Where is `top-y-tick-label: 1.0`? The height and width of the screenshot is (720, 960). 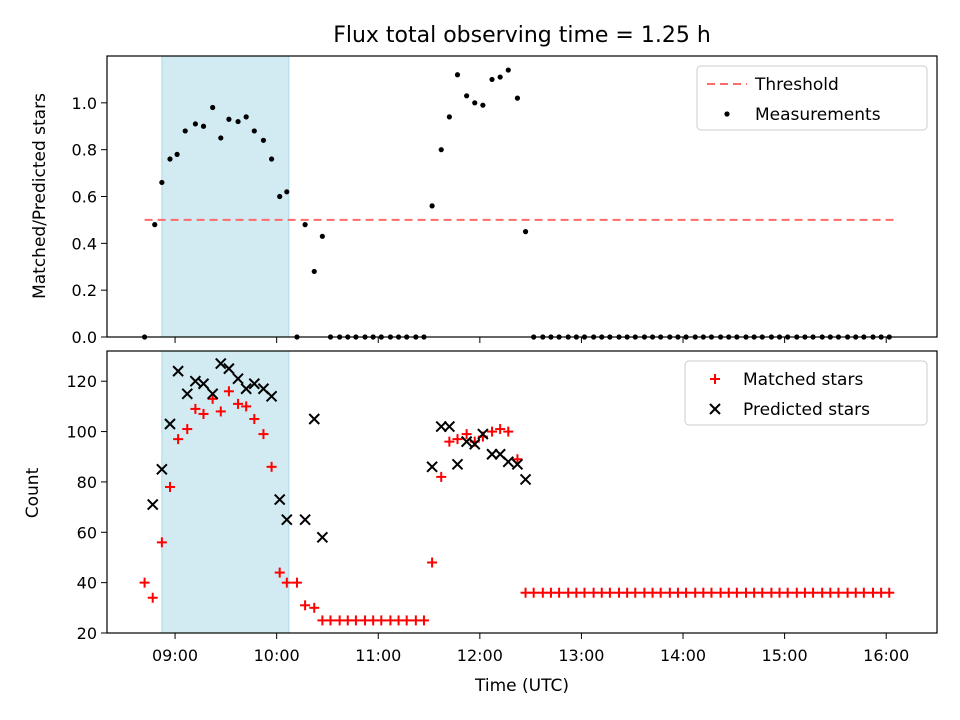 top-y-tick-label: 1.0 is located at coordinates (84, 103).